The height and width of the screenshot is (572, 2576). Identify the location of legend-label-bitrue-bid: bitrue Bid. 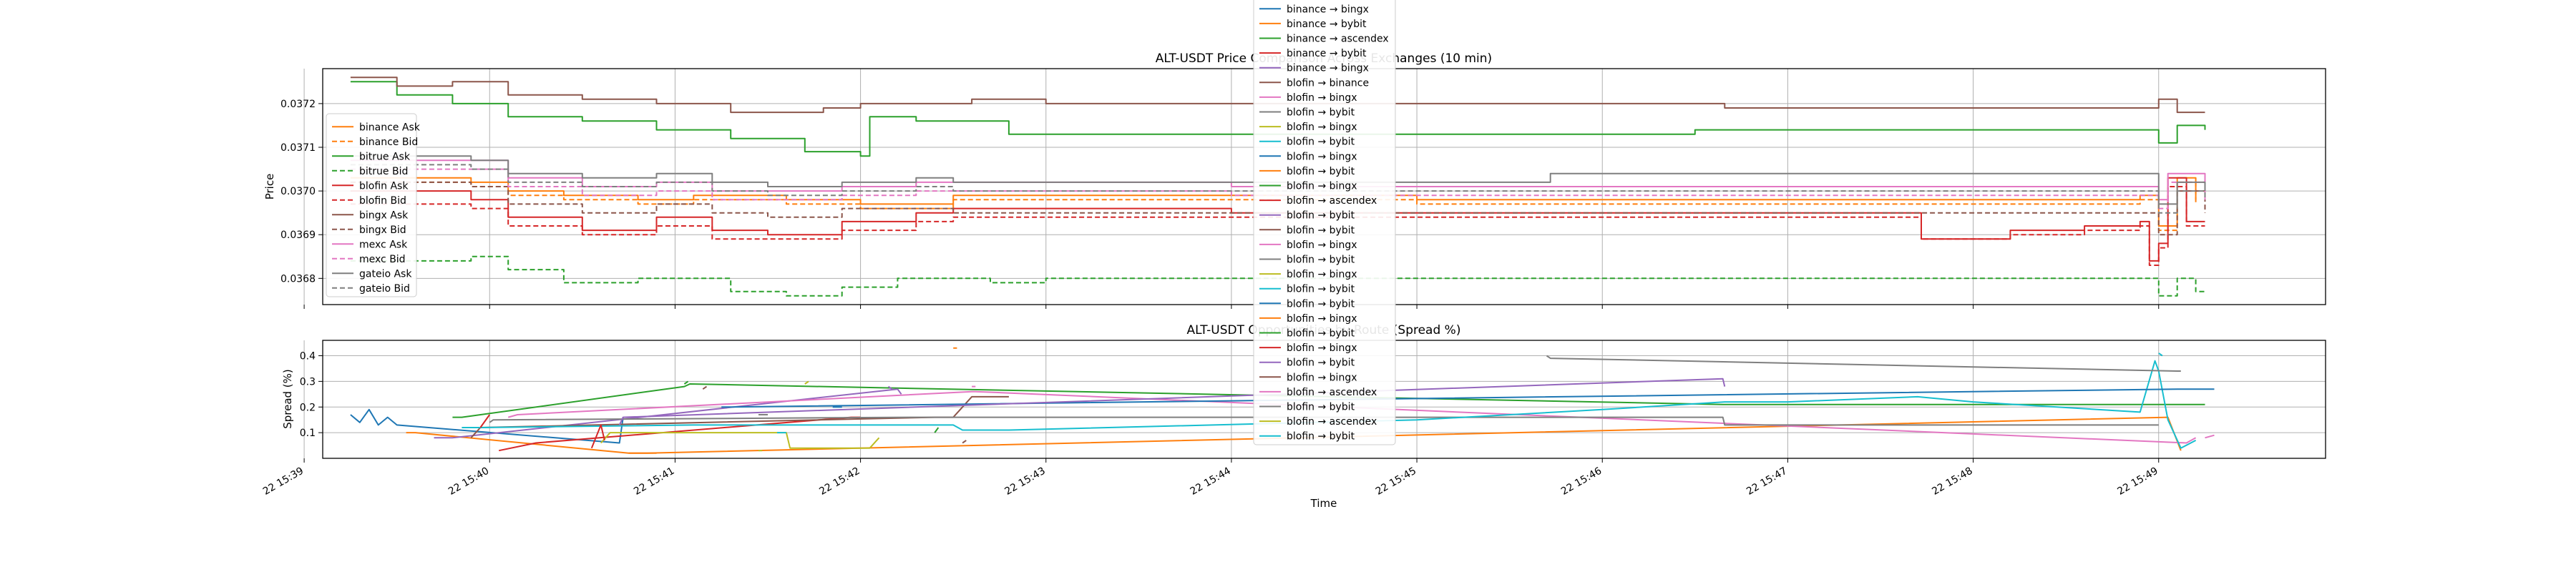
(383, 171).